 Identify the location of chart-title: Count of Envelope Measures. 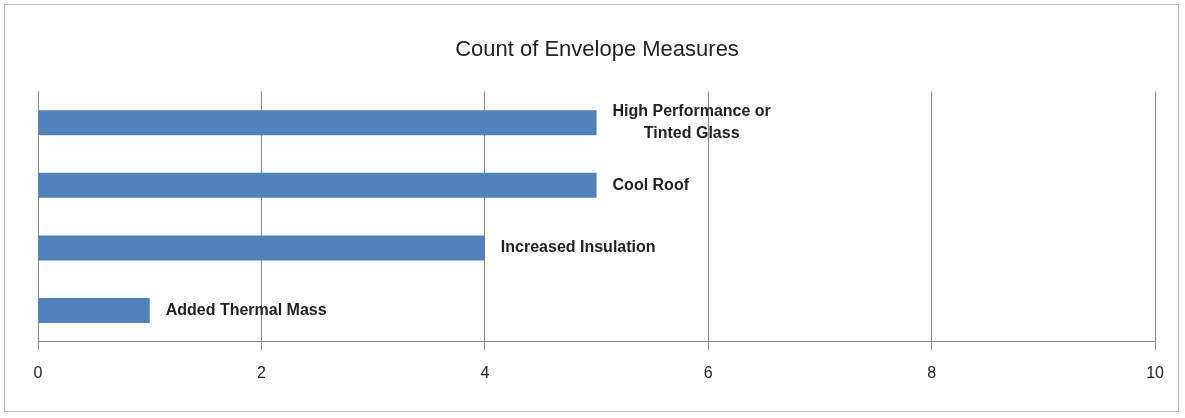
(597, 49).